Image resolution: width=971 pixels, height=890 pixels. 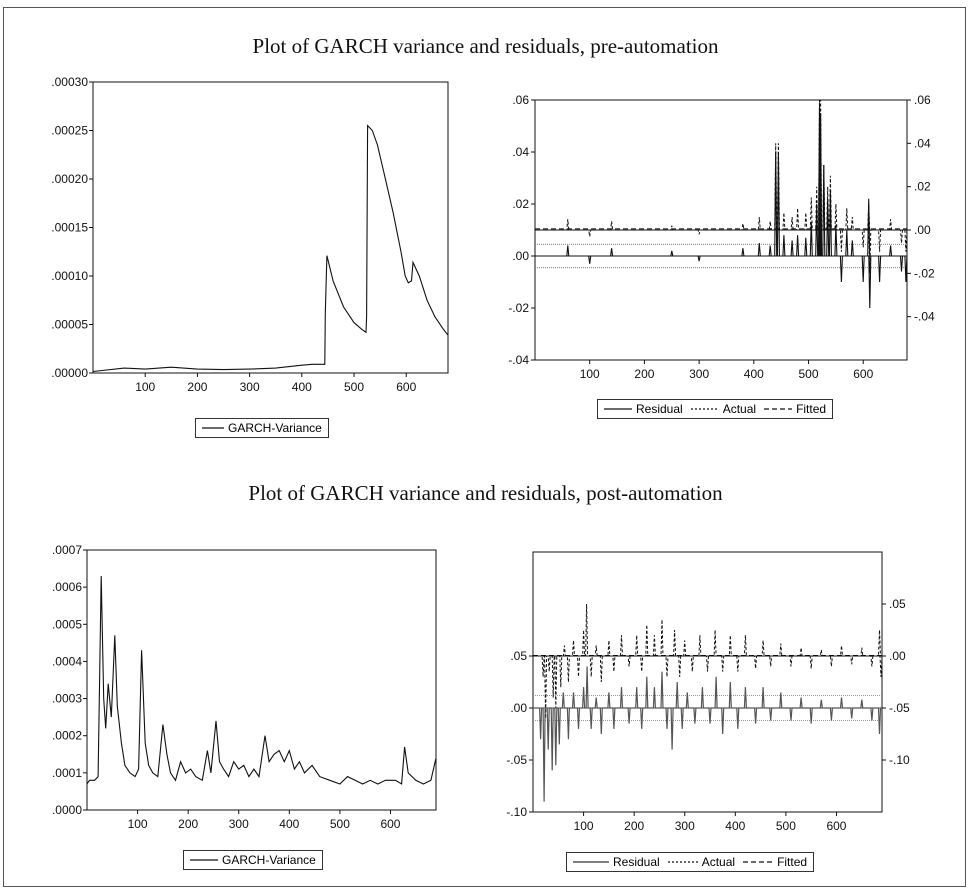 I want to click on y-tick-label: .00005, so click(x=69, y=325).